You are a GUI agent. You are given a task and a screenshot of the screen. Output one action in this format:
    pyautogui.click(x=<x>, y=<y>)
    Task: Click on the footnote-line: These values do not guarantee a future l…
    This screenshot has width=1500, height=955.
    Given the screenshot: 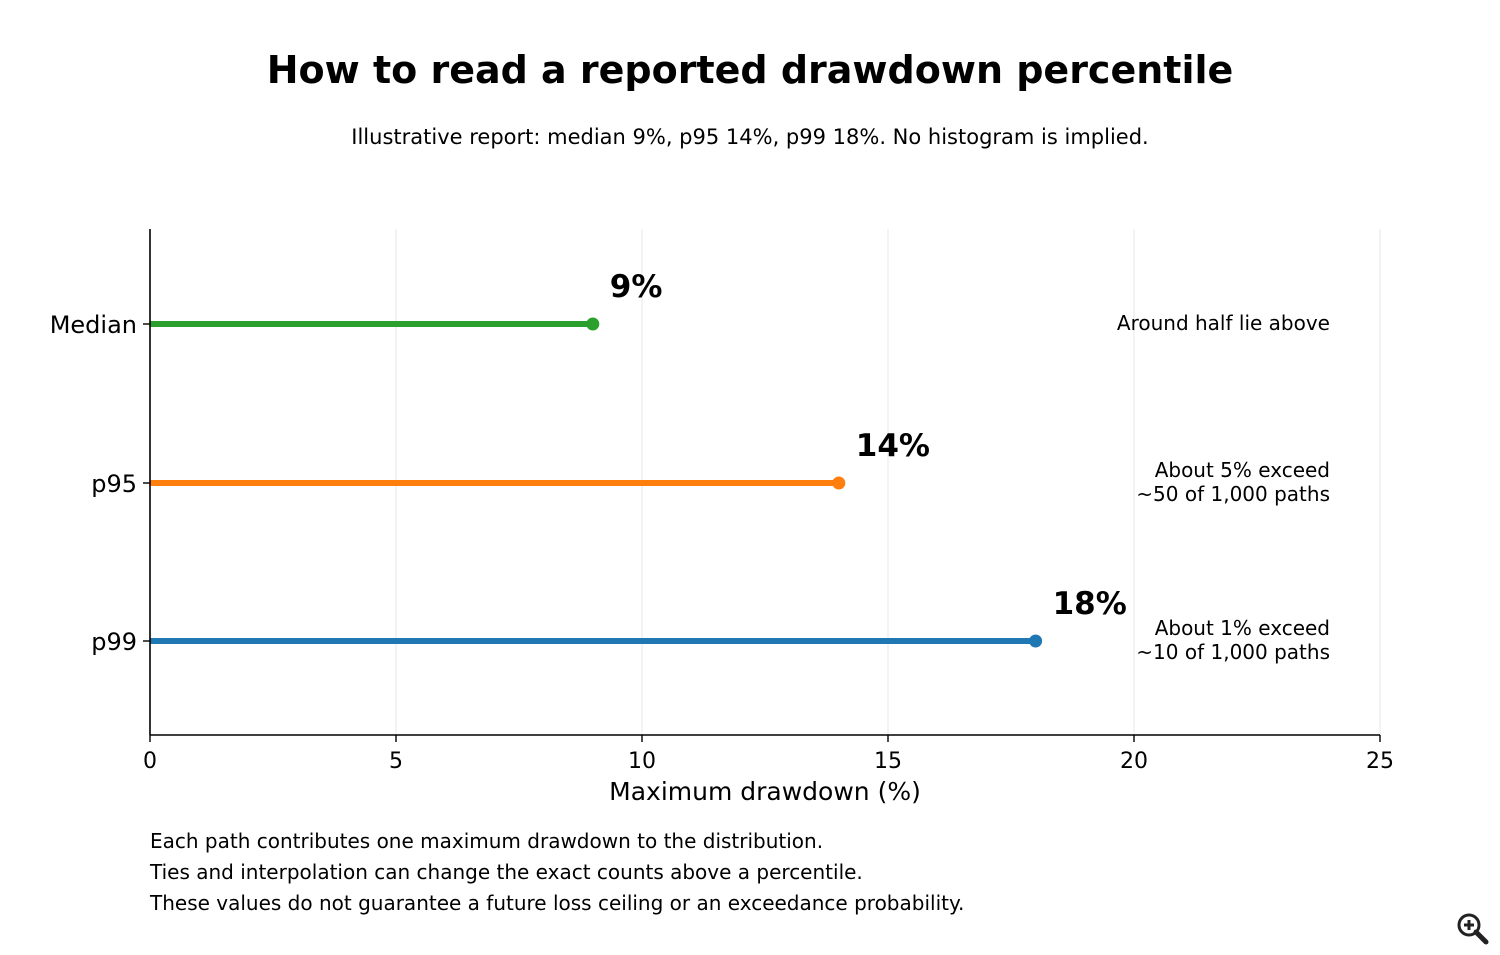 What is the action you would take?
    pyautogui.click(x=557, y=903)
    